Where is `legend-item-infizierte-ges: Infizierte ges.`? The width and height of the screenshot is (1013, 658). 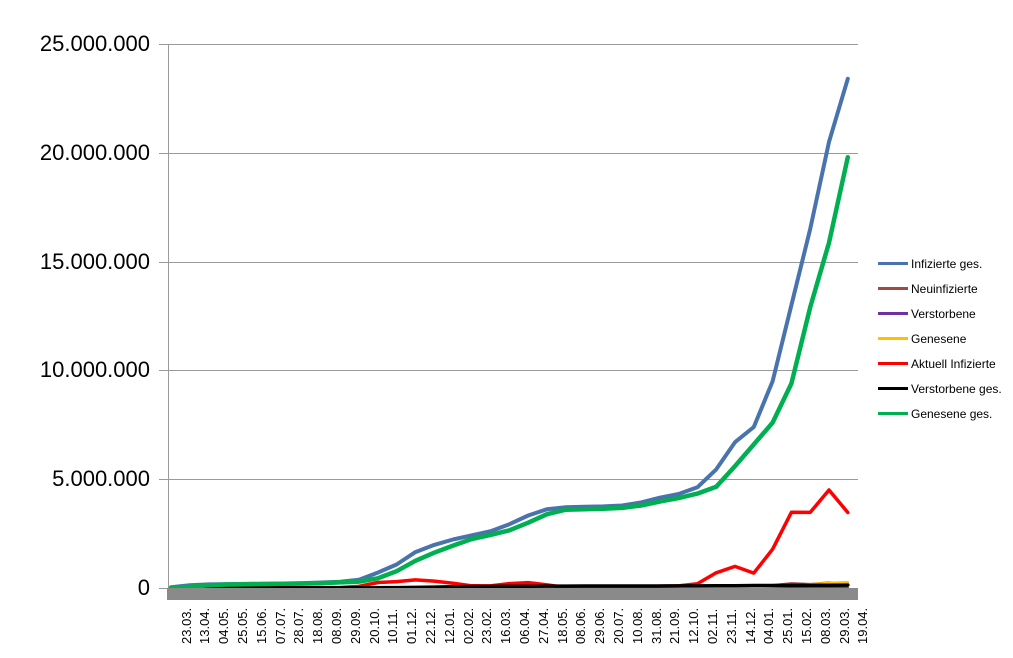
legend-item-infizierte-ges: Infizierte ges. is located at coordinates (945, 263).